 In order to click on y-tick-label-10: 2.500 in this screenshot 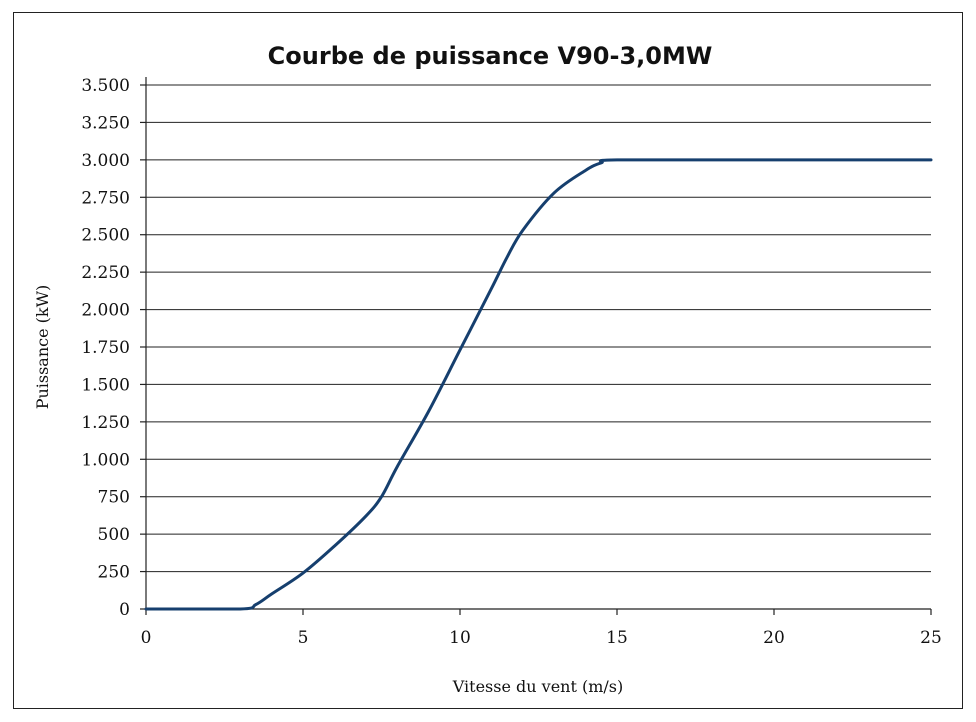, I will do `click(105, 236)`.